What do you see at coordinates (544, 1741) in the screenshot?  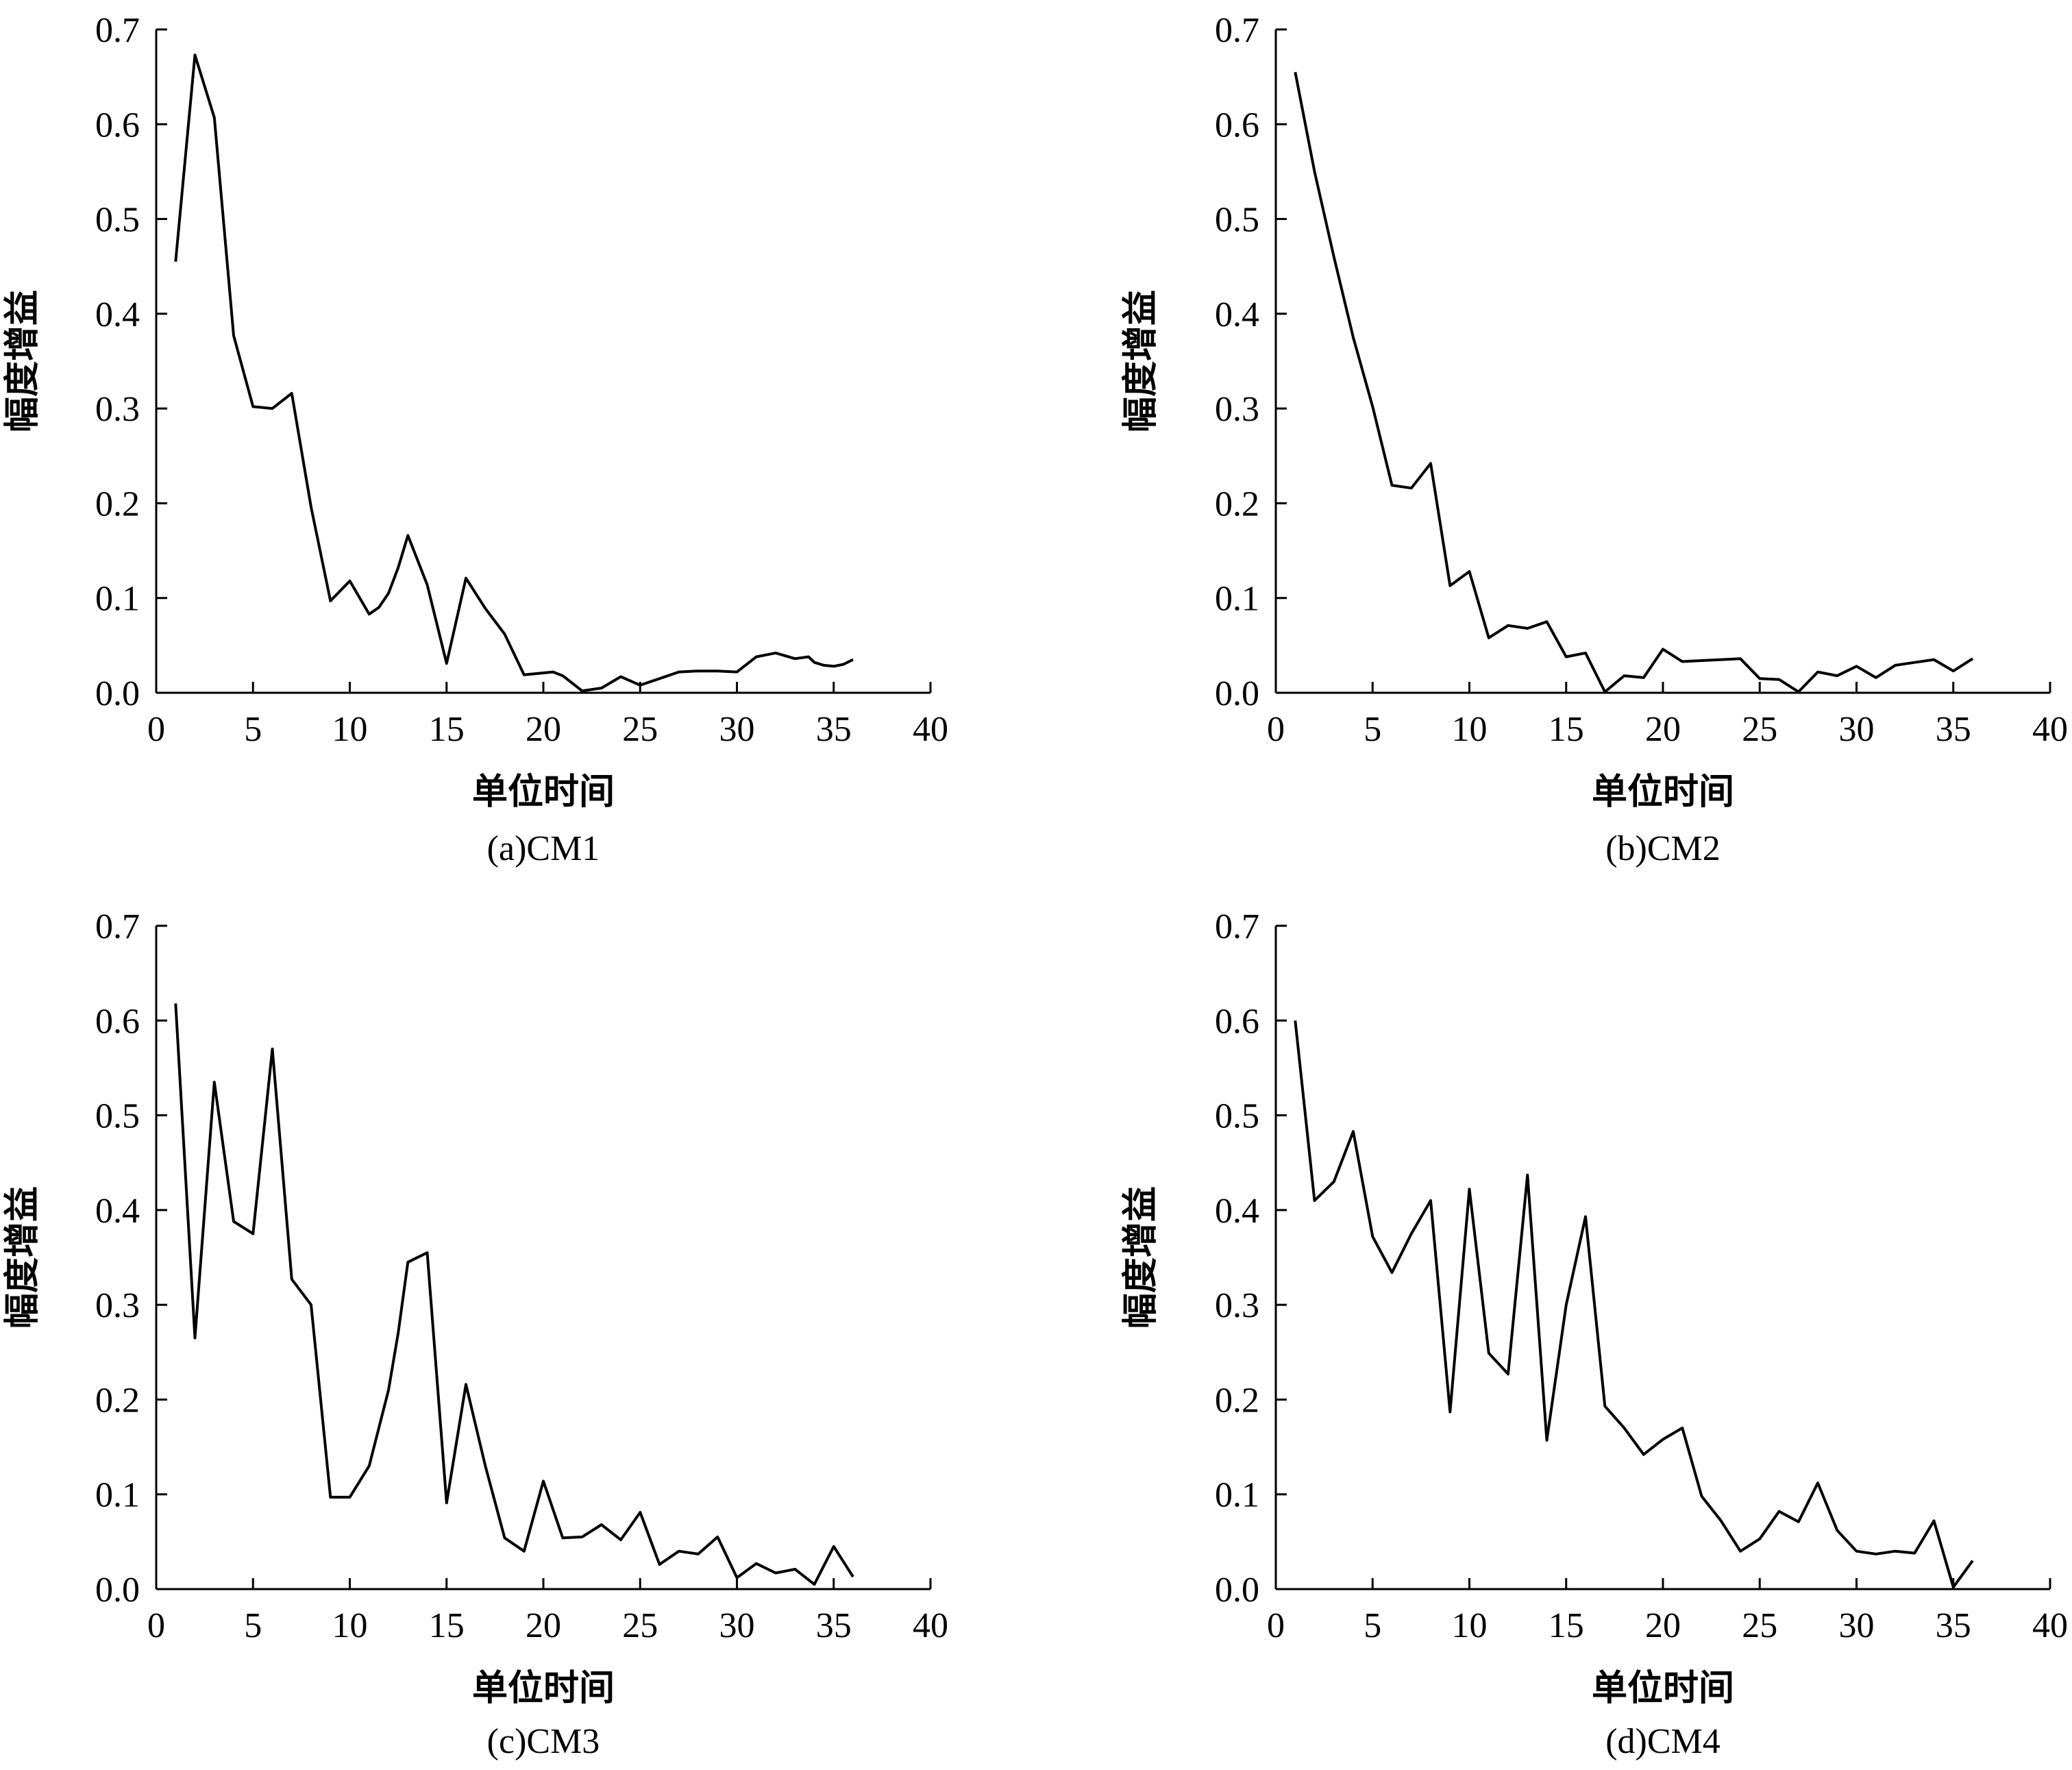 I see `chart-caption: (c)CM3` at bounding box center [544, 1741].